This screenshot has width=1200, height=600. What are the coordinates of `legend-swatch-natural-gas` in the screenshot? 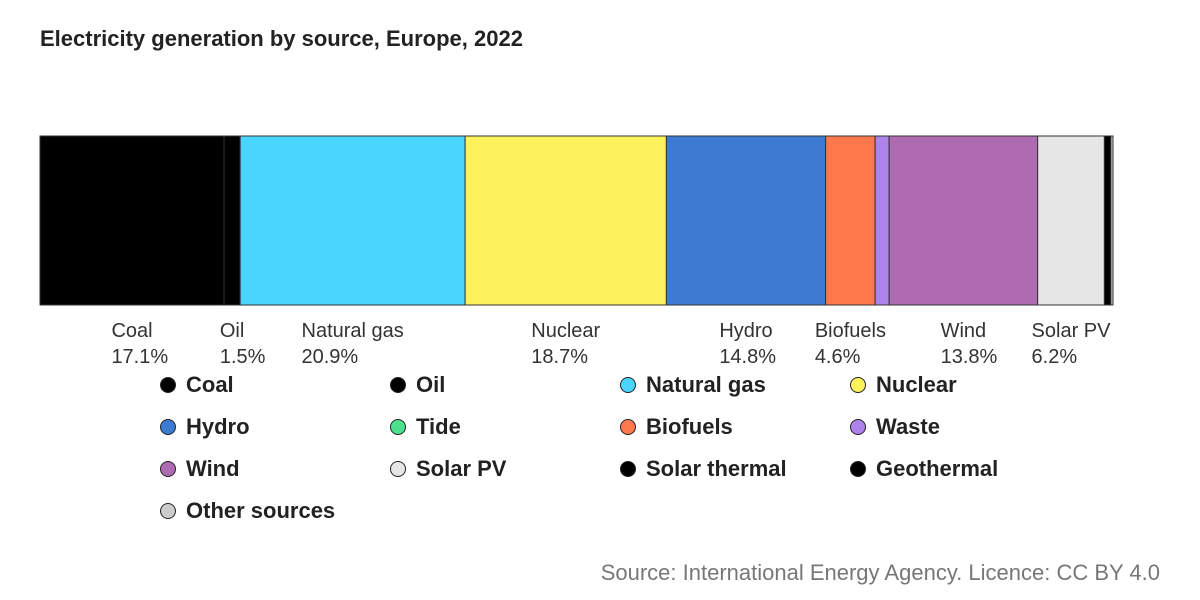 It's located at (628, 385).